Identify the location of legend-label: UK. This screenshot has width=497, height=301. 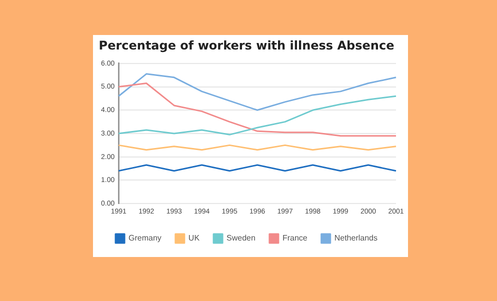
(194, 238).